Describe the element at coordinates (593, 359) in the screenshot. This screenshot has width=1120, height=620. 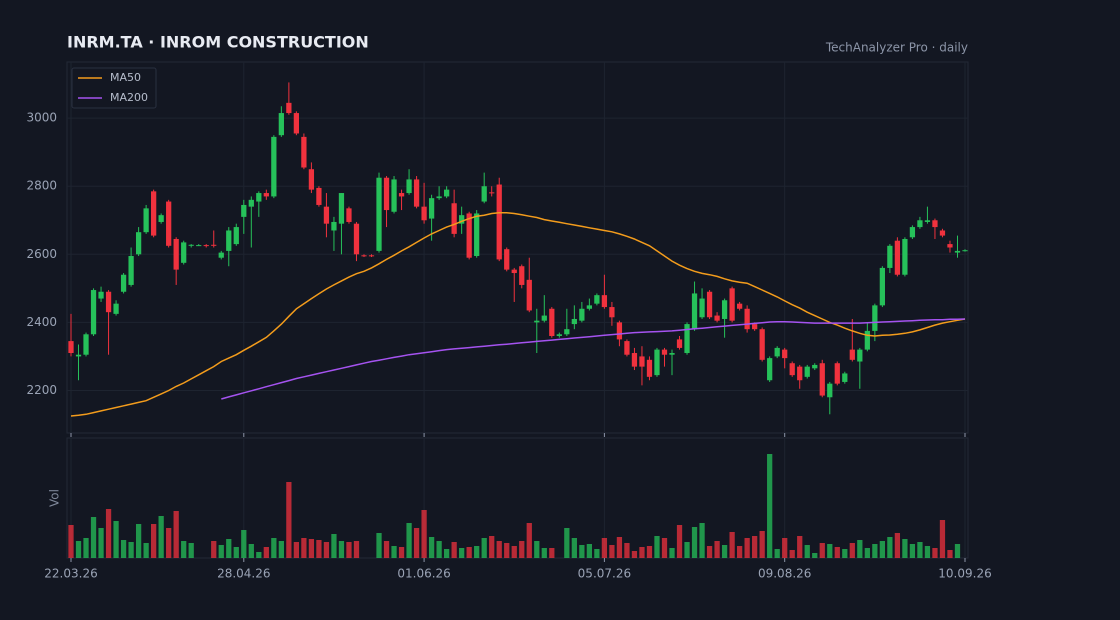
I see `ma-line` at that location.